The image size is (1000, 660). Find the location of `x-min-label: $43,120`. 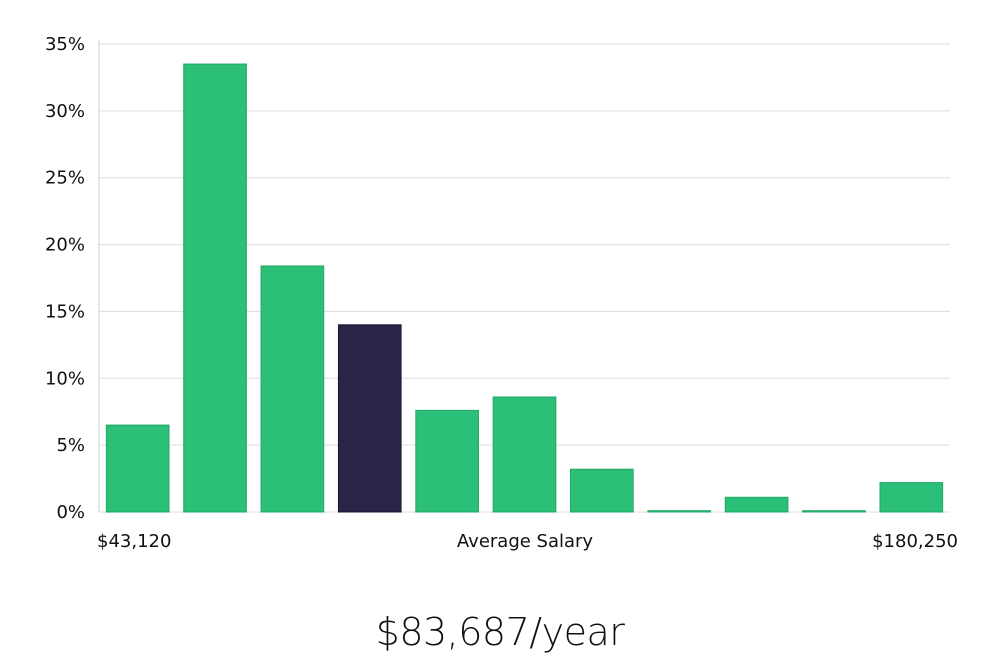

x-min-label: $43,120 is located at coordinates (134, 541).